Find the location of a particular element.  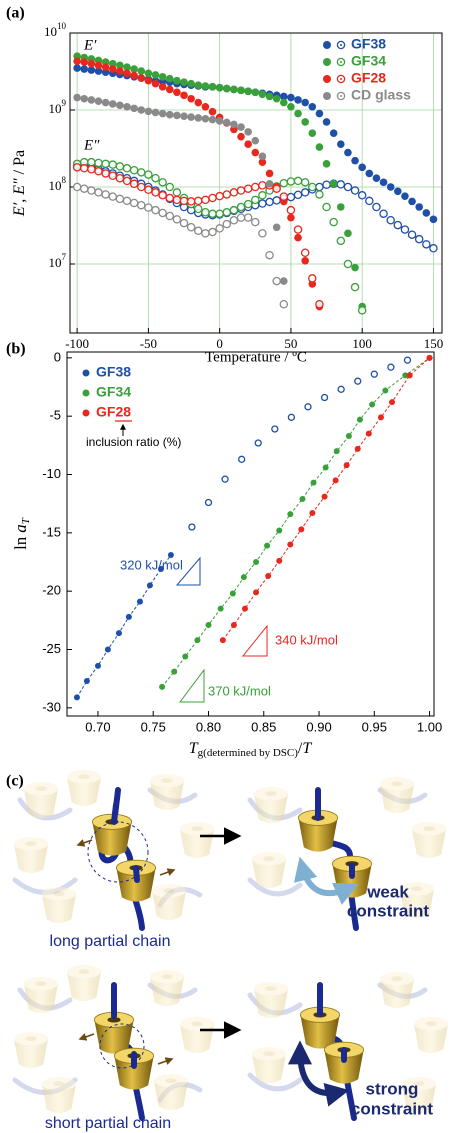

y-tick-label: 107 is located at coordinates (58, 261).